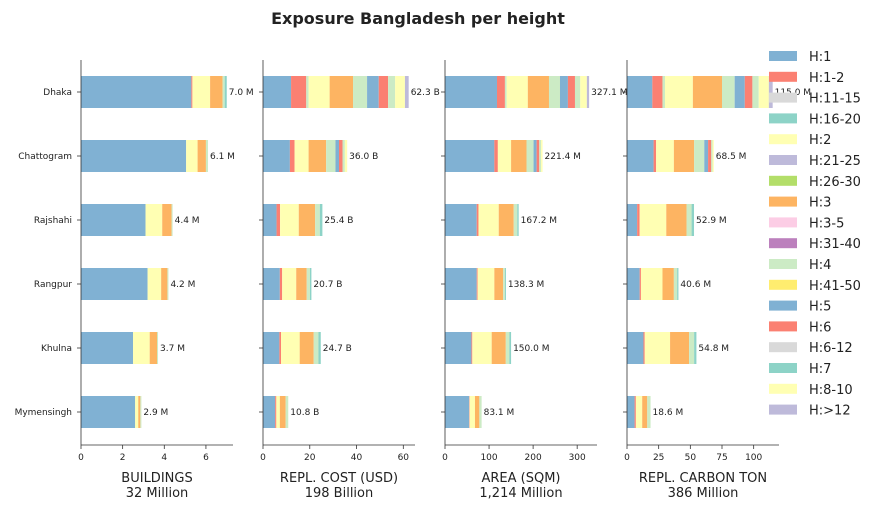  Describe the element at coordinates (815, 244) in the screenshot. I see `legend-item: H:31-40` at that location.